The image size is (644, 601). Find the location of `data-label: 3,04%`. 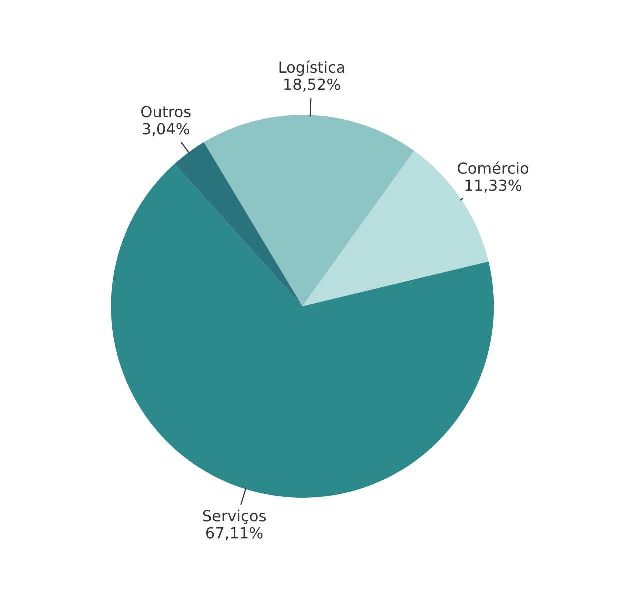

data-label: 3,04% is located at coordinates (166, 129).